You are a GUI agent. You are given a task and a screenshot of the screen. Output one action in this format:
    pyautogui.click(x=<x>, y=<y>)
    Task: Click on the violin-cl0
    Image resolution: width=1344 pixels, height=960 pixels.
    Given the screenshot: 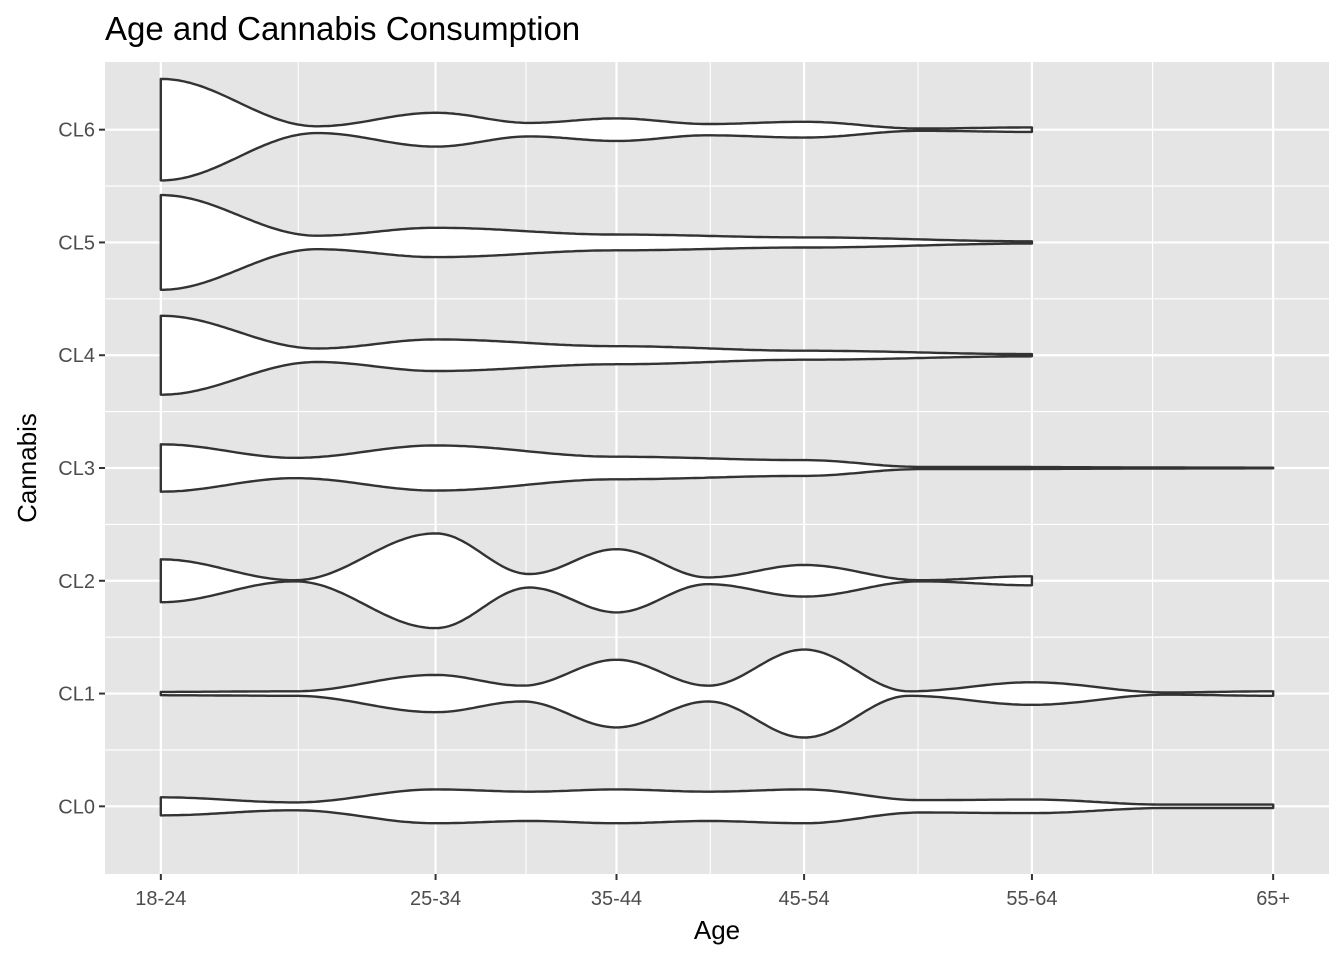 What is the action you would take?
    pyautogui.click(x=717, y=806)
    